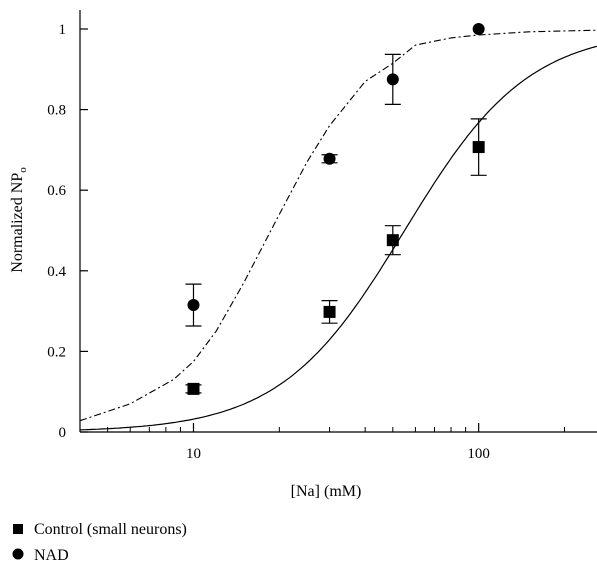 The width and height of the screenshot is (597, 569). What do you see at coordinates (99, 542) in the screenshot?
I see `legend: Control (small neurons) NAD` at bounding box center [99, 542].